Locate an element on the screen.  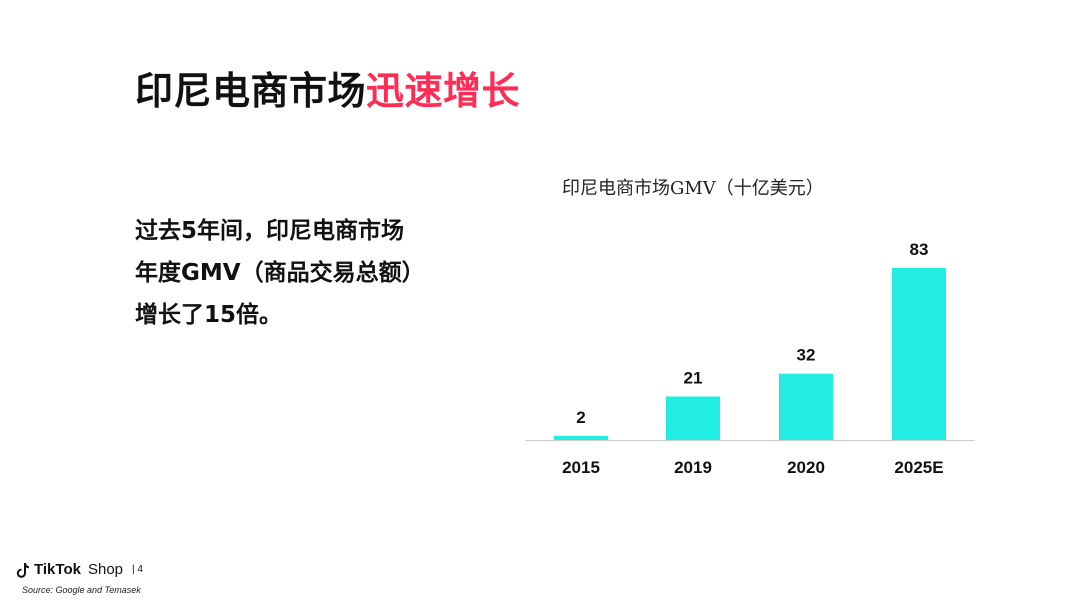
bar-2019 is located at coordinates (693, 418).